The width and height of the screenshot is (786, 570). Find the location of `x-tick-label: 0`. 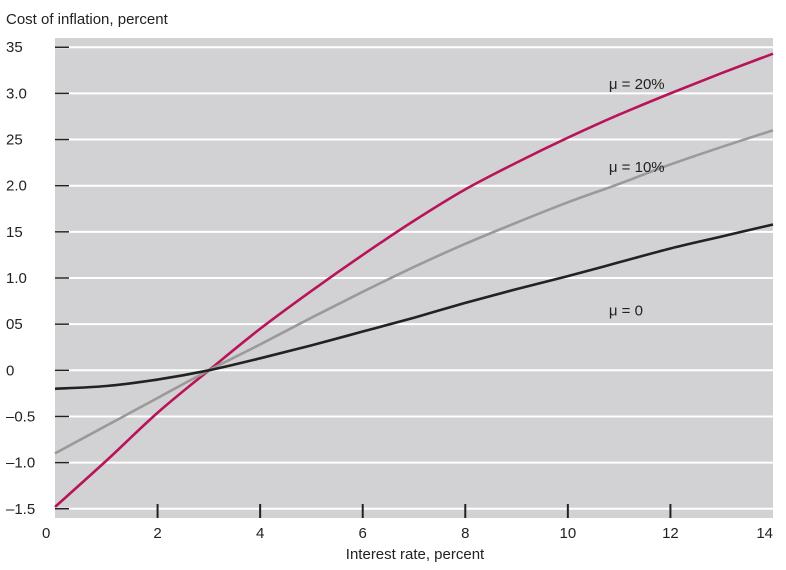

x-tick-label: 0 is located at coordinates (46, 533).